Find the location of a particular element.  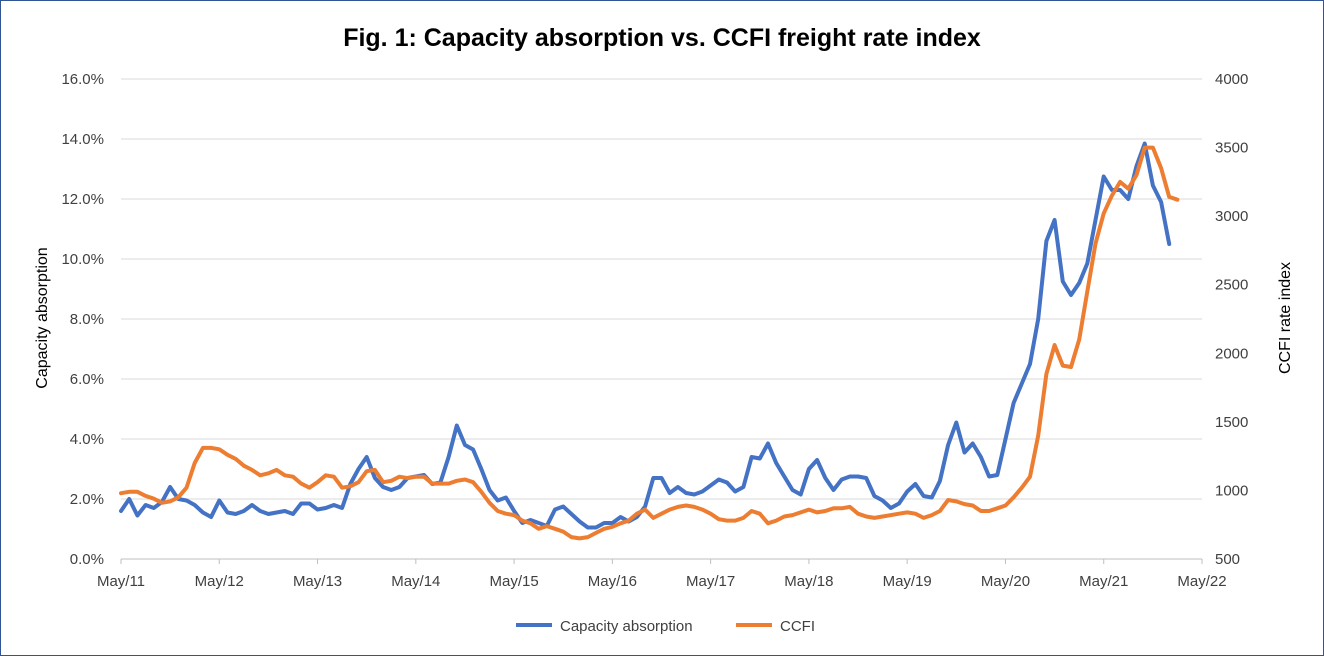

x-tick-label: May/19 is located at coordinates (907, 581).